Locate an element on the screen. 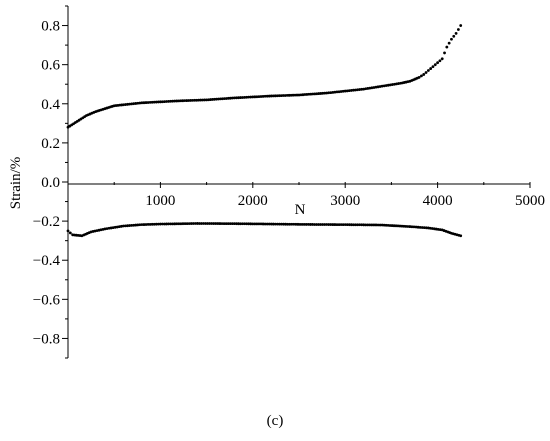 The height and width of the screenshot is (441, 550). y-tick-label: −0.2 is located at coordinates (46, 222).